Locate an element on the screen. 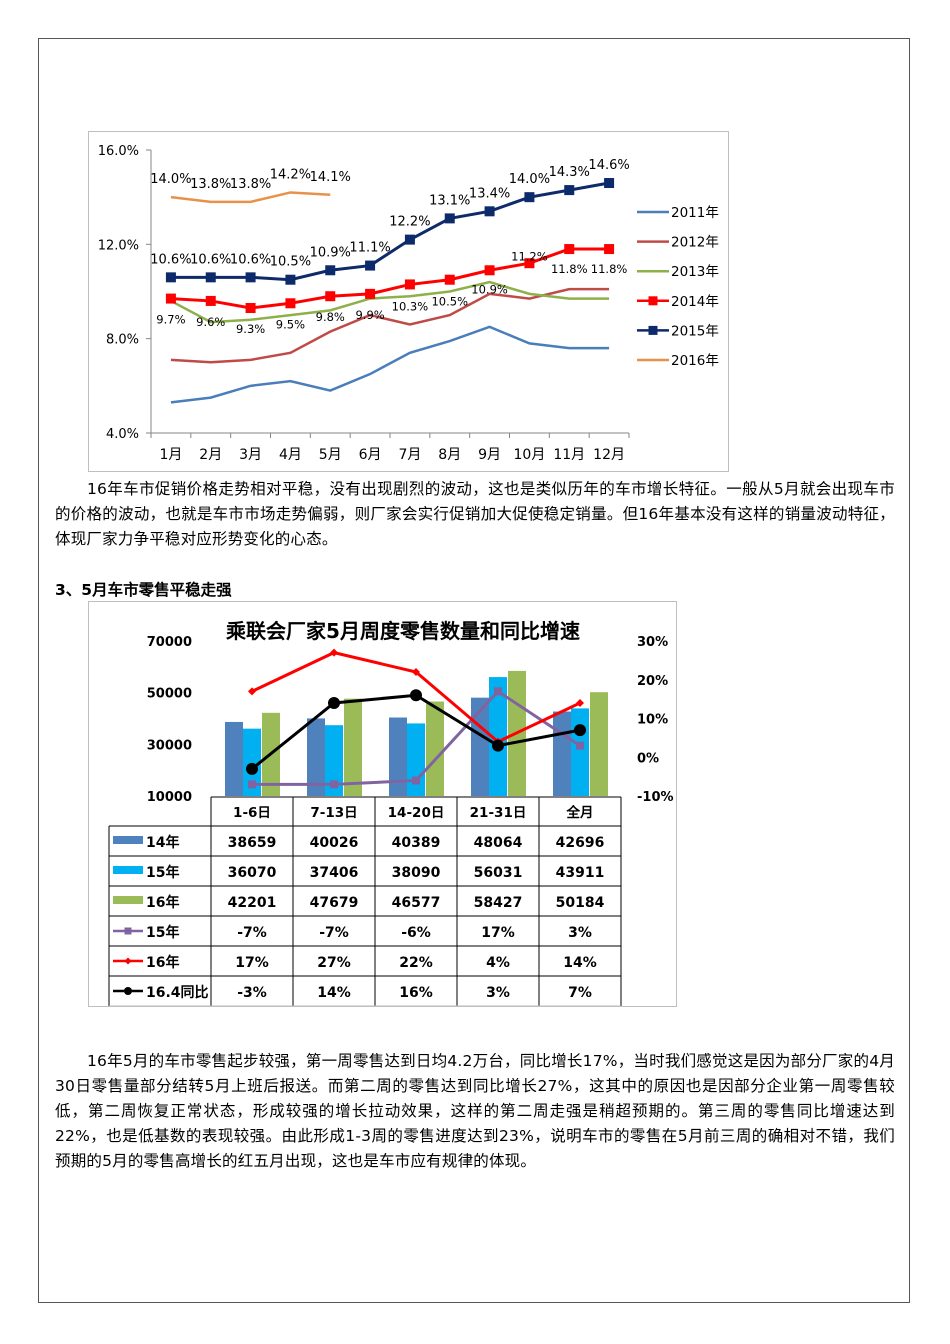 The width and height of the screenshot is (950, 1344). x-tick-label: 9月 is located at coordinates (489, 455).